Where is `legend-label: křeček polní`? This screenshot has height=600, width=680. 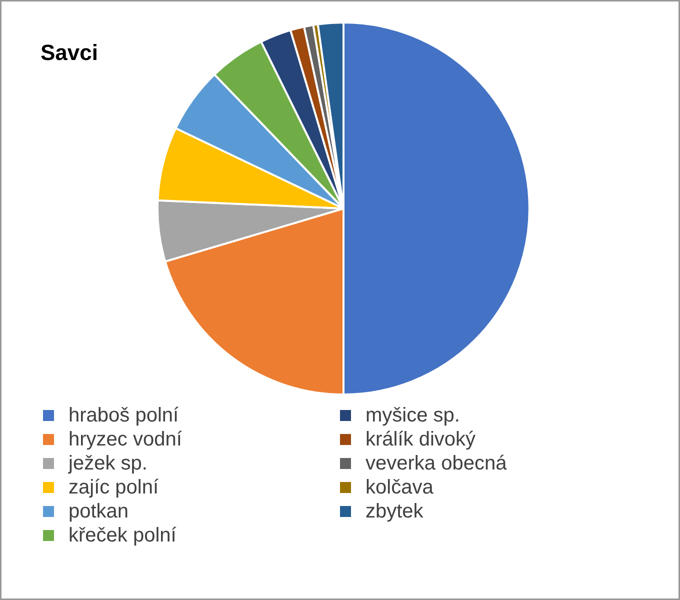 legend-label: křeček polní is located at coordinates (122, 535).